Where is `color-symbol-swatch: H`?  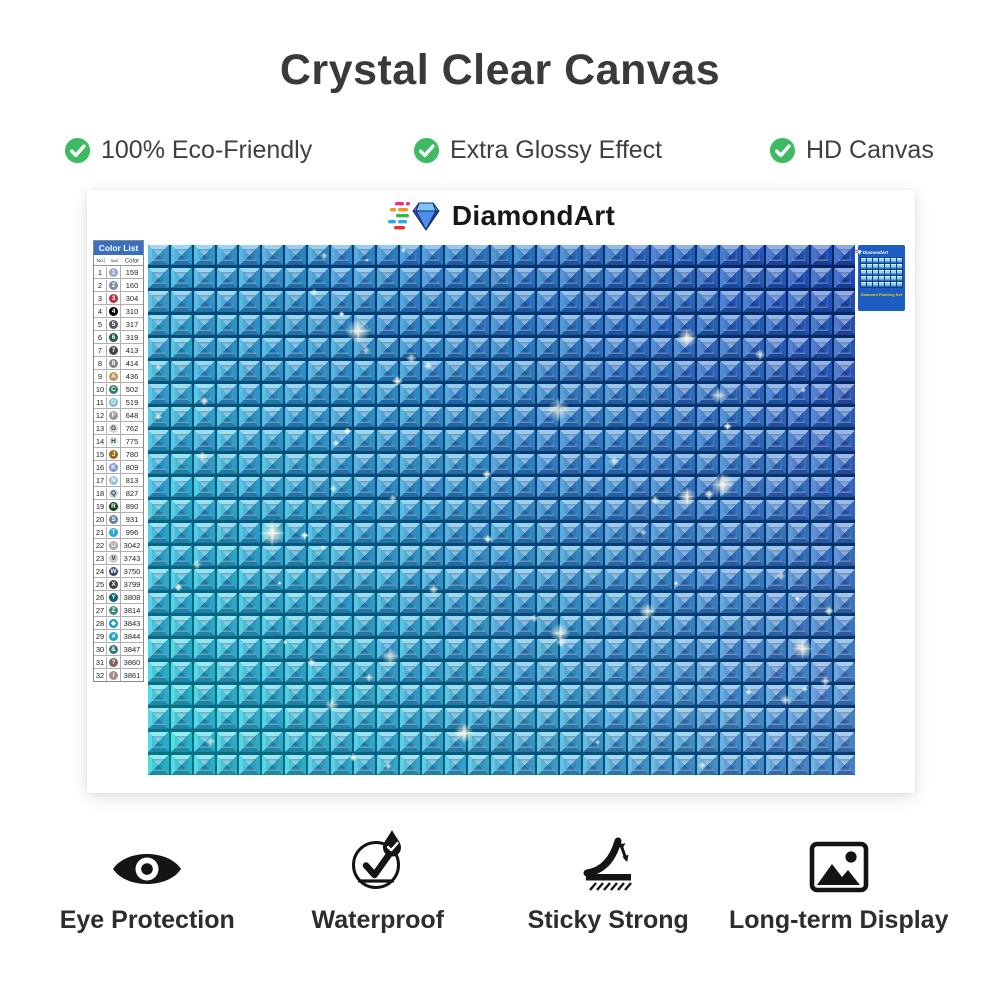
color-symbol-swatch: H is located at coordinates (114, 441).